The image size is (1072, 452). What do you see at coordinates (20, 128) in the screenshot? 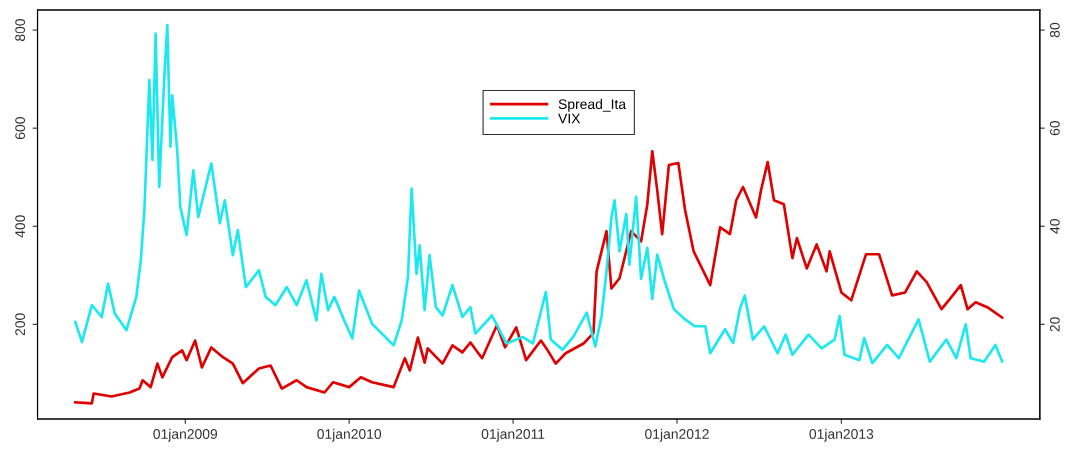
I see `y-tick-label: 600` at bounding box center [20, 128].